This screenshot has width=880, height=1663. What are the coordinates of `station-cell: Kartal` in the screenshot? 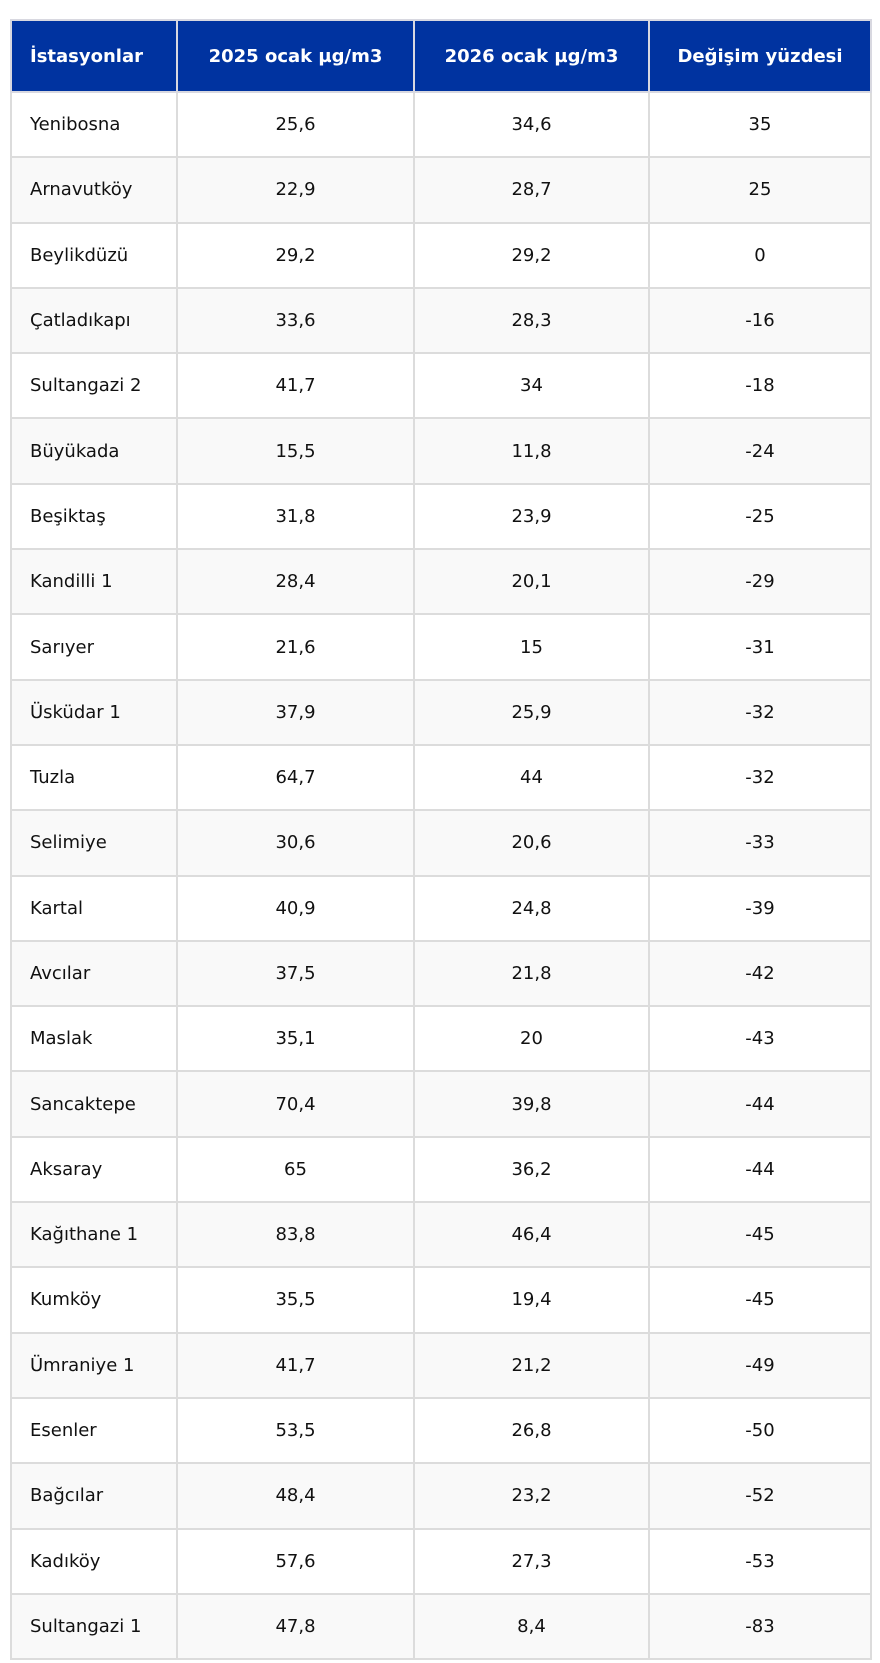 It's located at (94, 908).